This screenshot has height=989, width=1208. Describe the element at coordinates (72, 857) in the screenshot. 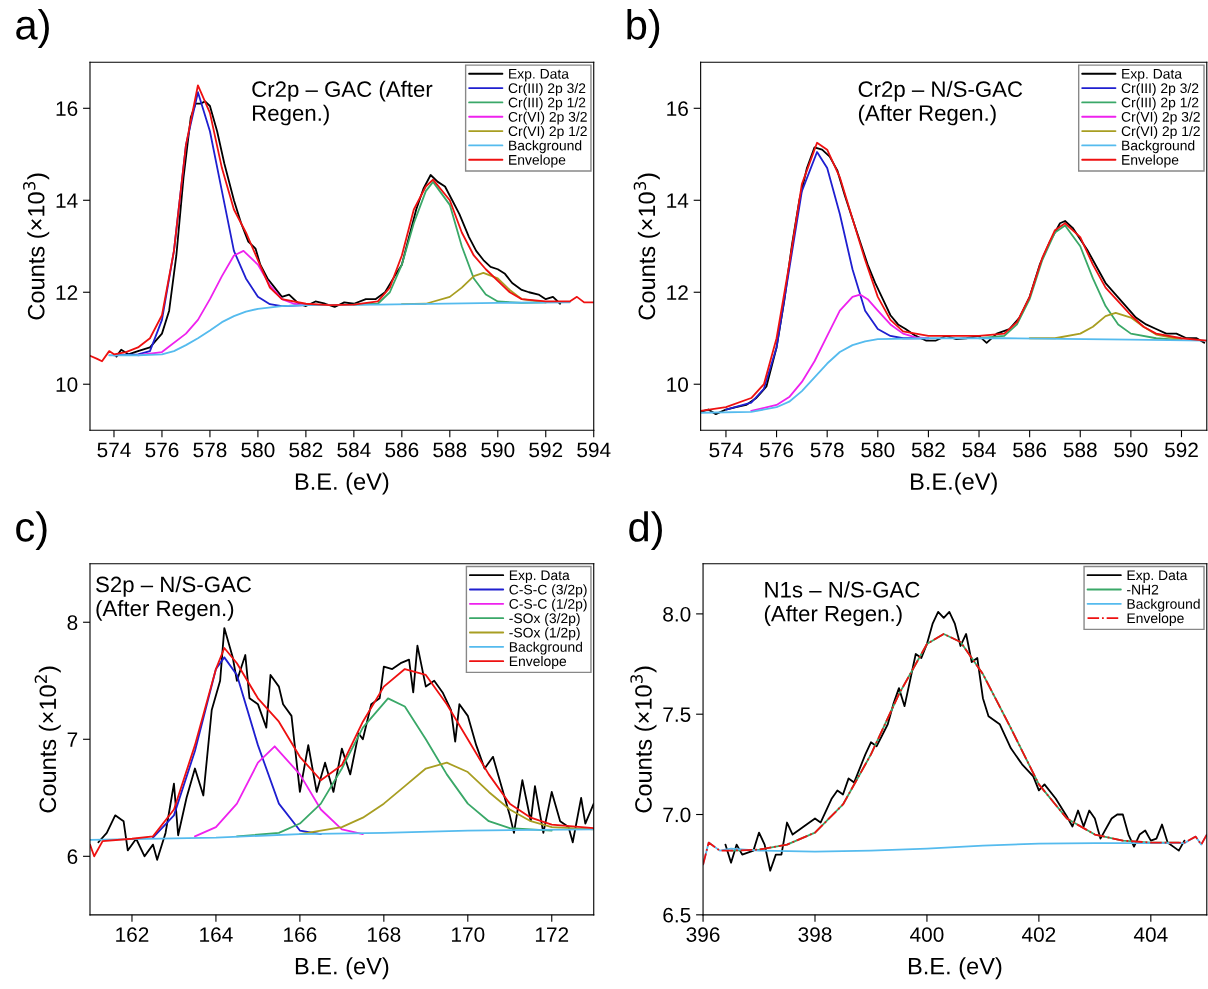

I see `y-tick-label: 6` at that location.